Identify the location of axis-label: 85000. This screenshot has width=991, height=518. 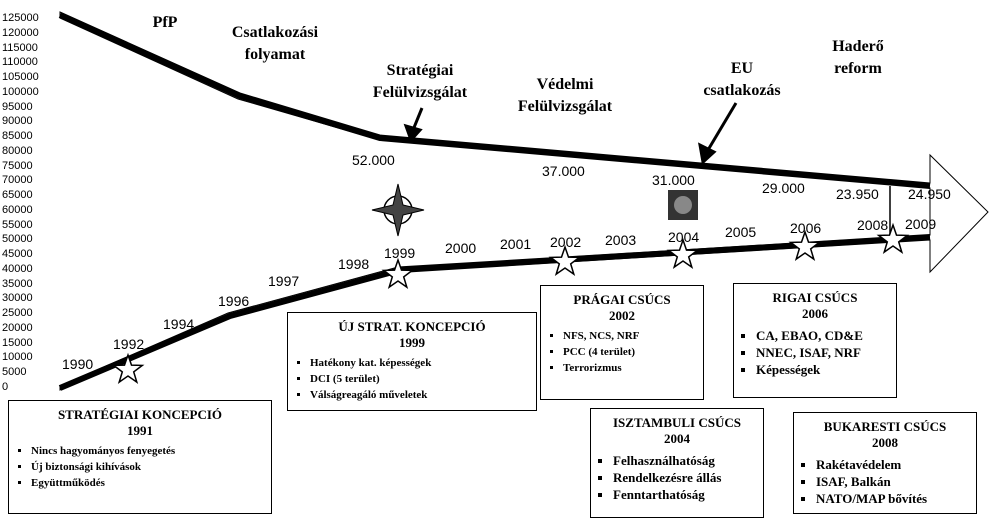
(17, 136).